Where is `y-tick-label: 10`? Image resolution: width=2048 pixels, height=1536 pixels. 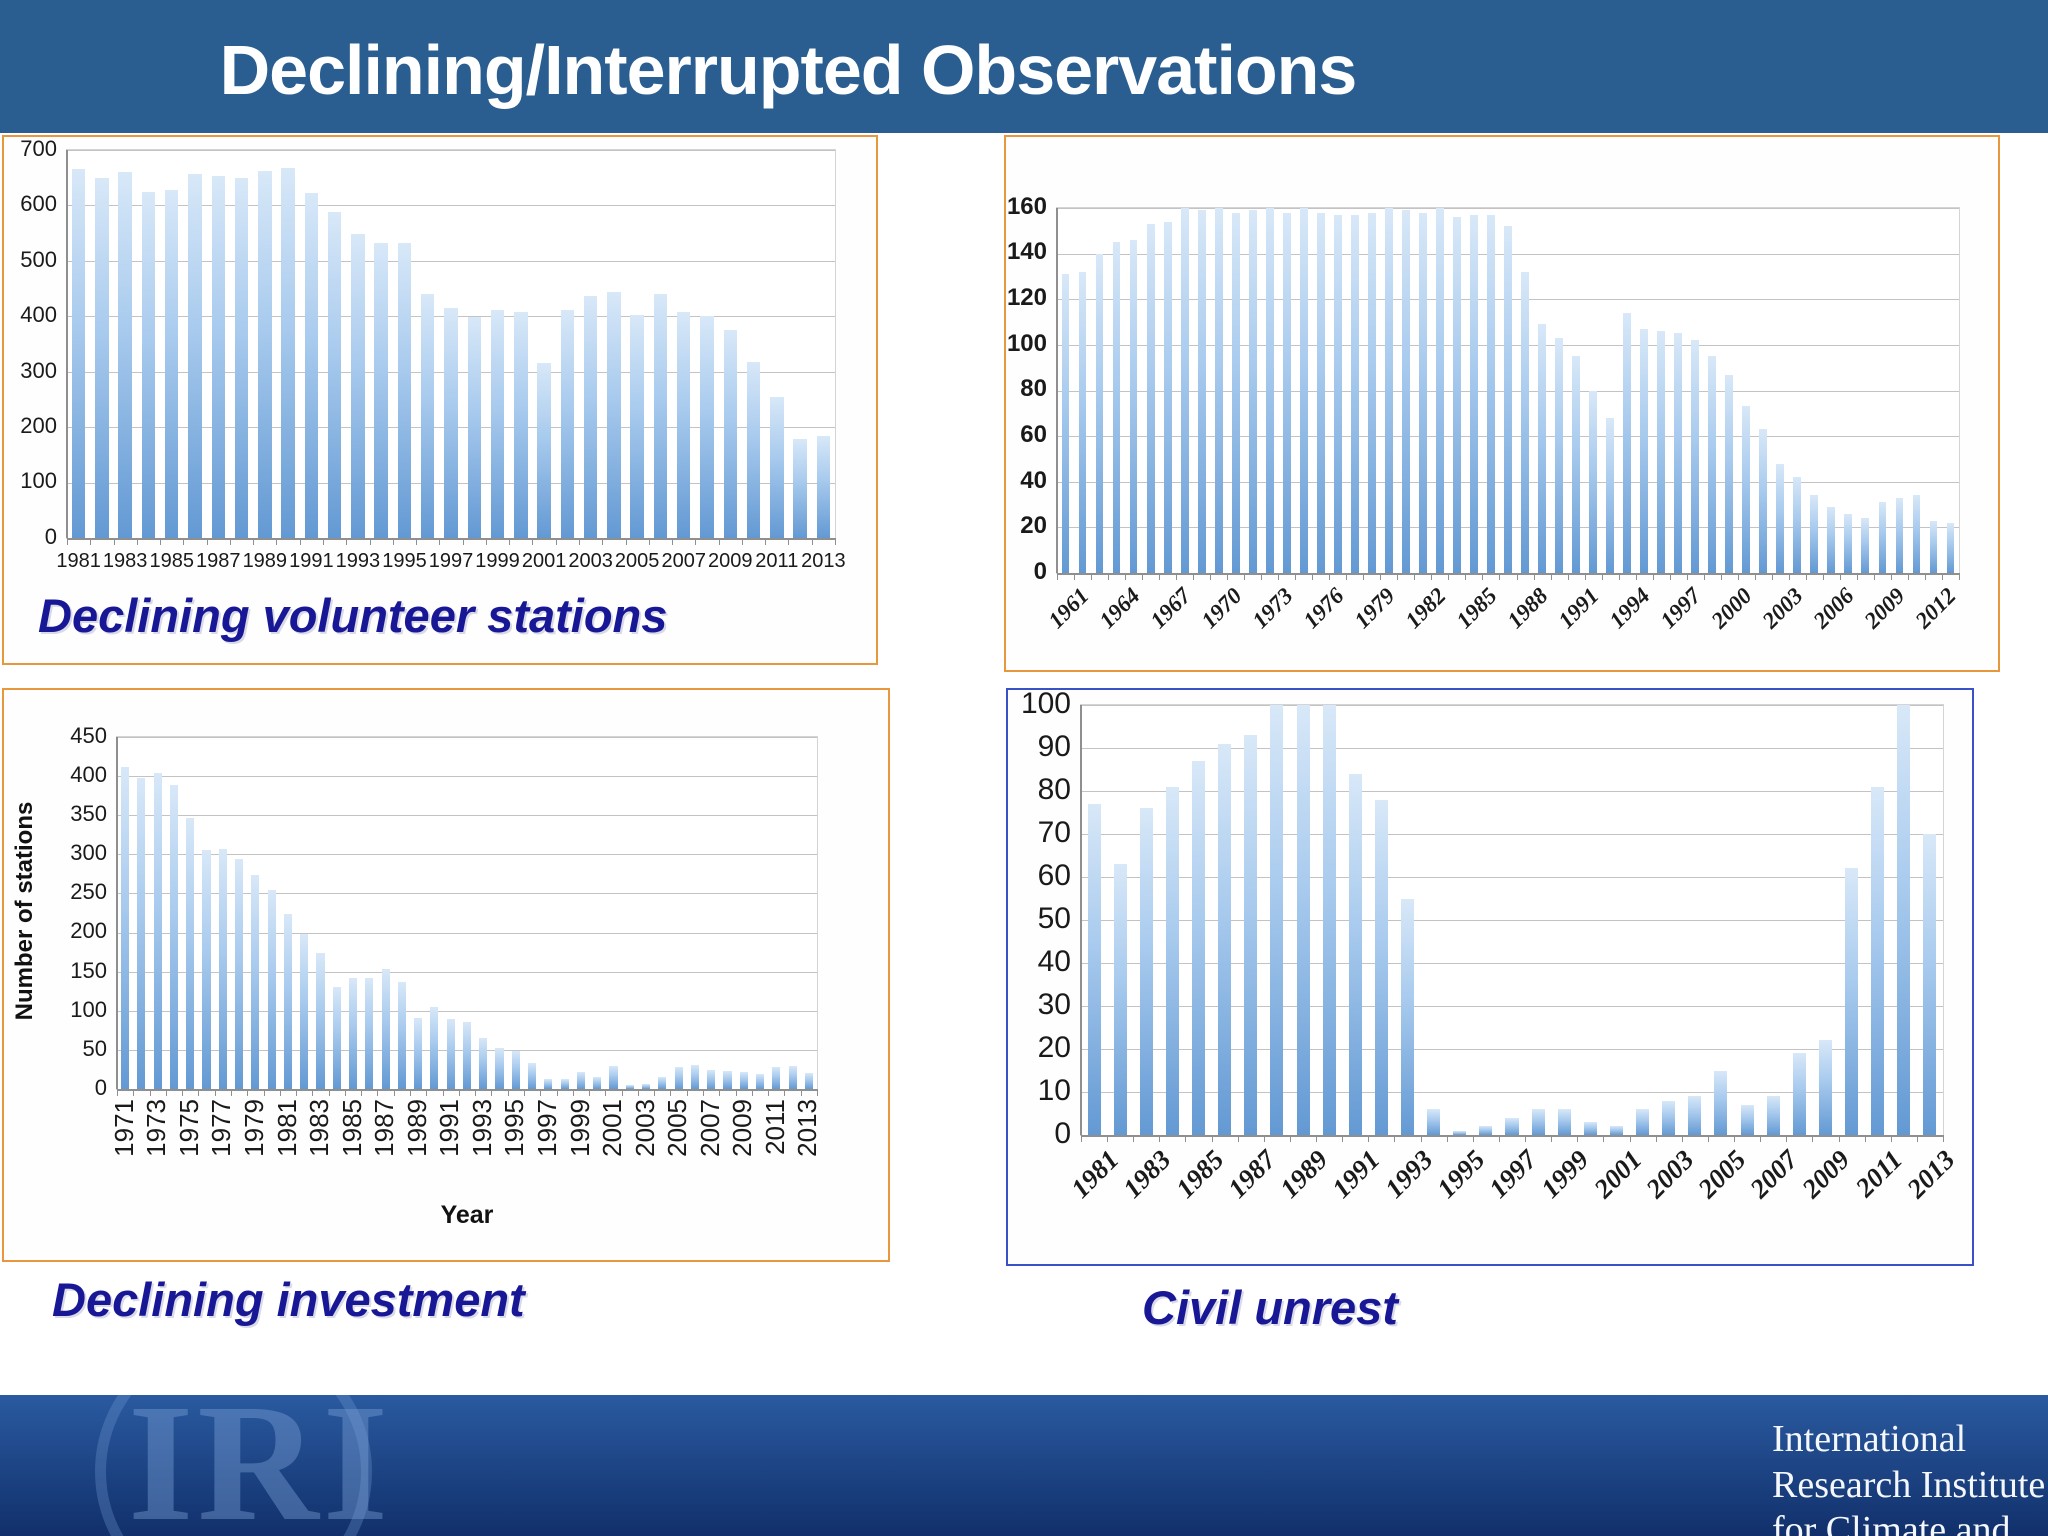
y-tick-label: 10 is located at coordinates (1054, 1090).